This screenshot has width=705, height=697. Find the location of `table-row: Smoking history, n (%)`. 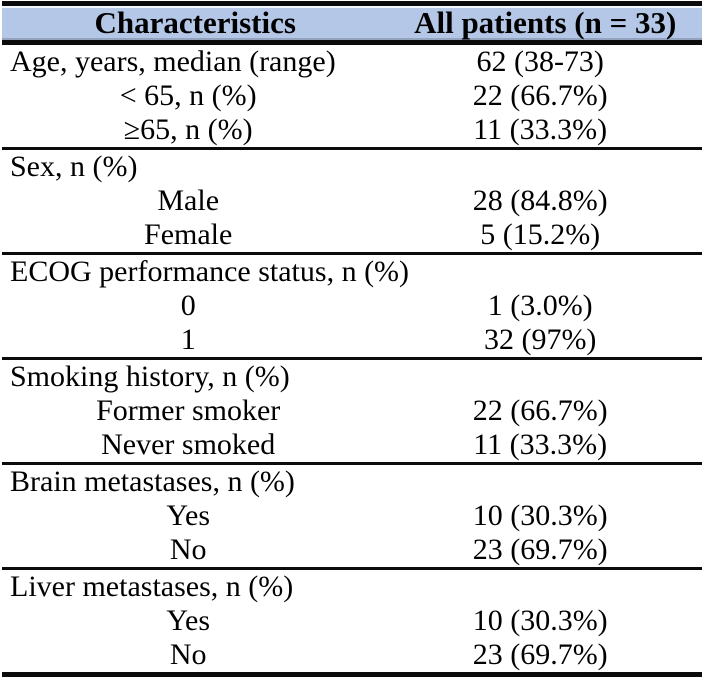

table-row: Smoking history, n (%) is located at coordinates (352, 377).